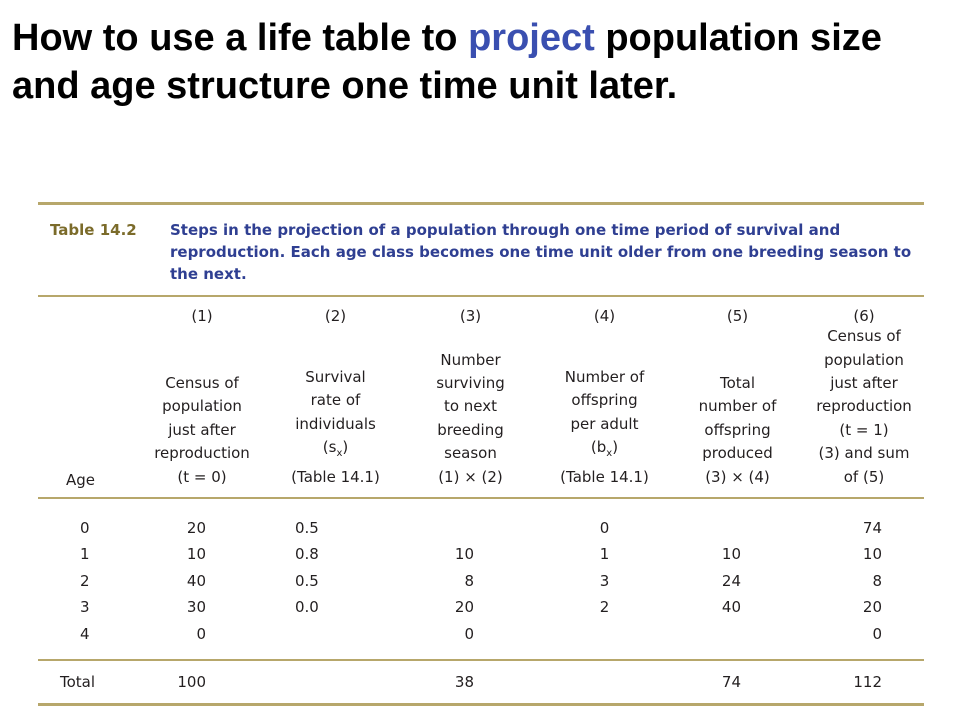 Image resolution: width=960 pixels, height=720 pixels. What do you see at coordinates (731, 607) in the screenshot?
I see `cell-total-offspring: 40` at bounding box center [731, 607].